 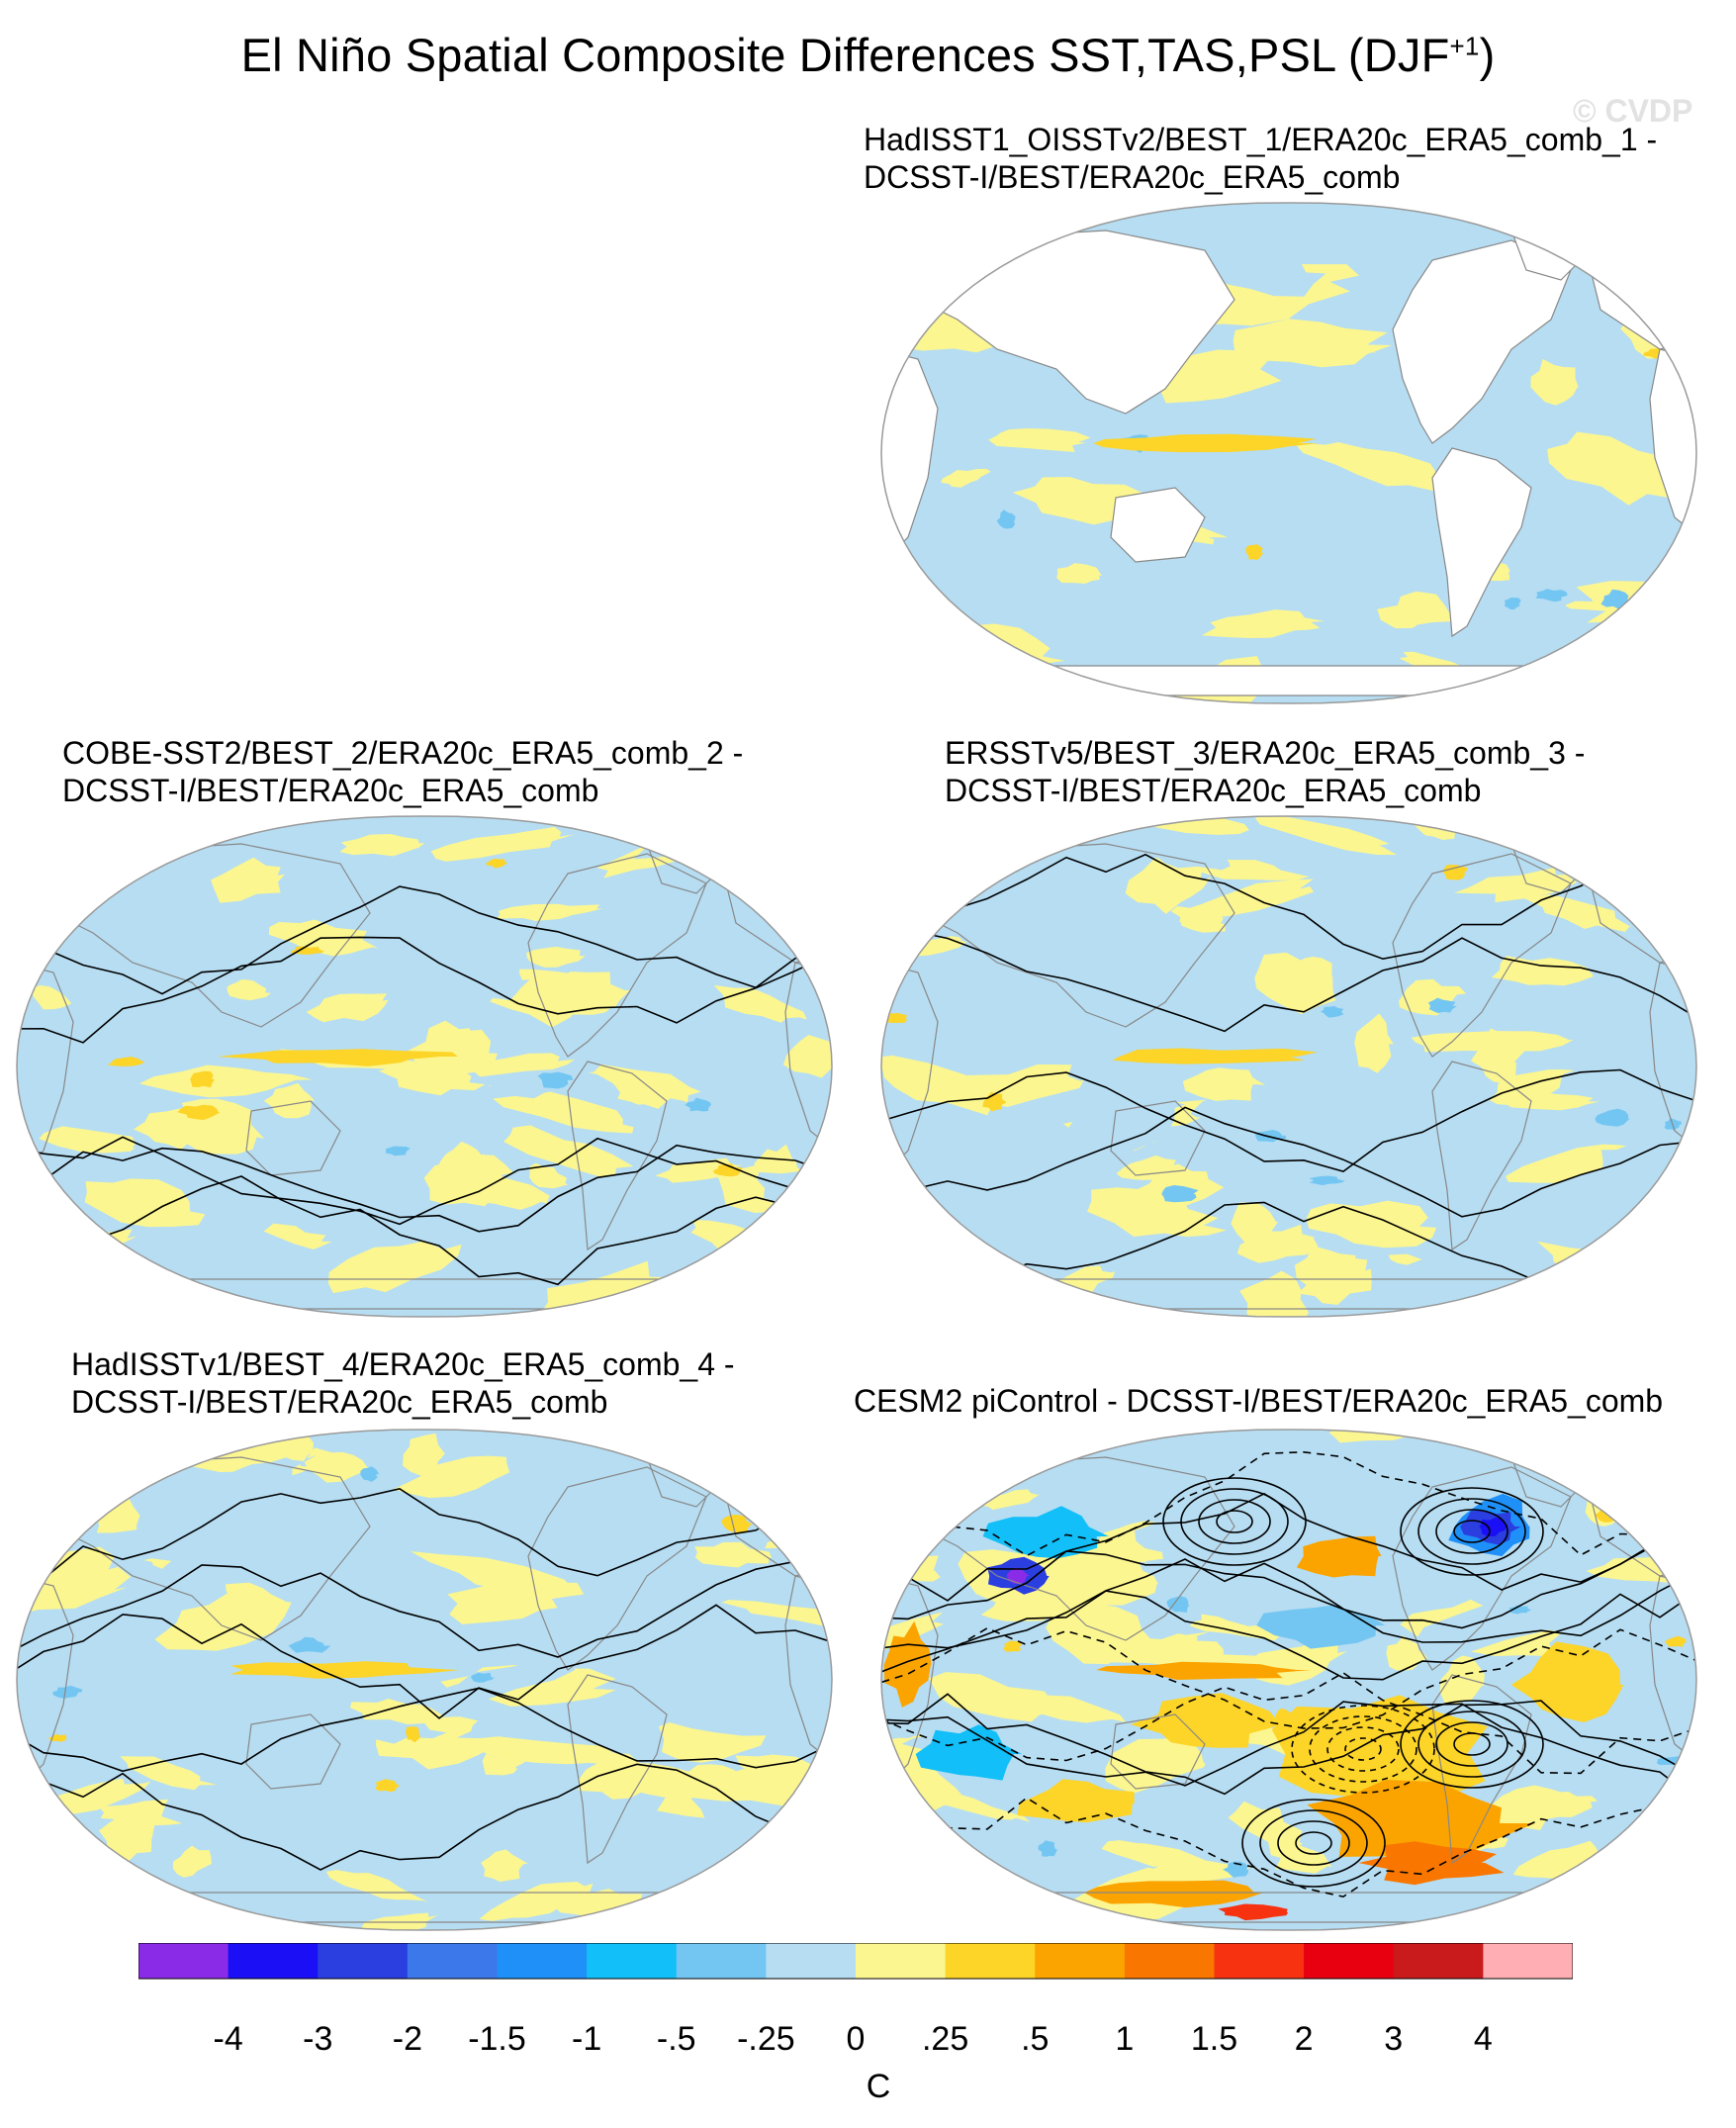 What do you see at coordinates (808, 1670) in the screenshot?
I see `coastline-africa_r` at bounding box center [808, 1670].